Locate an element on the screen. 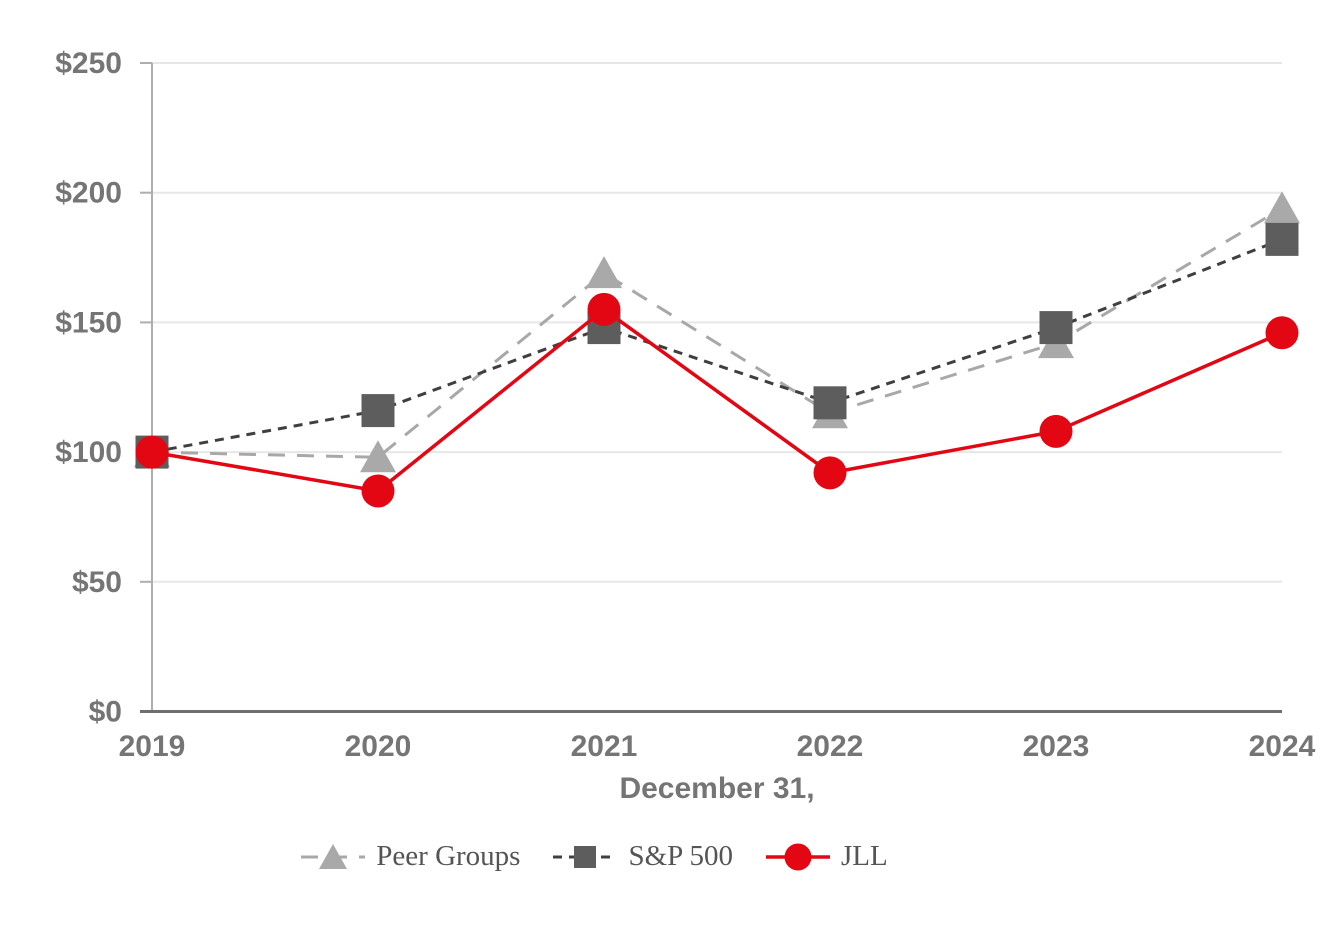 The image size is (1344, 944). square-marker-icon is located at coordinates (585, 857).